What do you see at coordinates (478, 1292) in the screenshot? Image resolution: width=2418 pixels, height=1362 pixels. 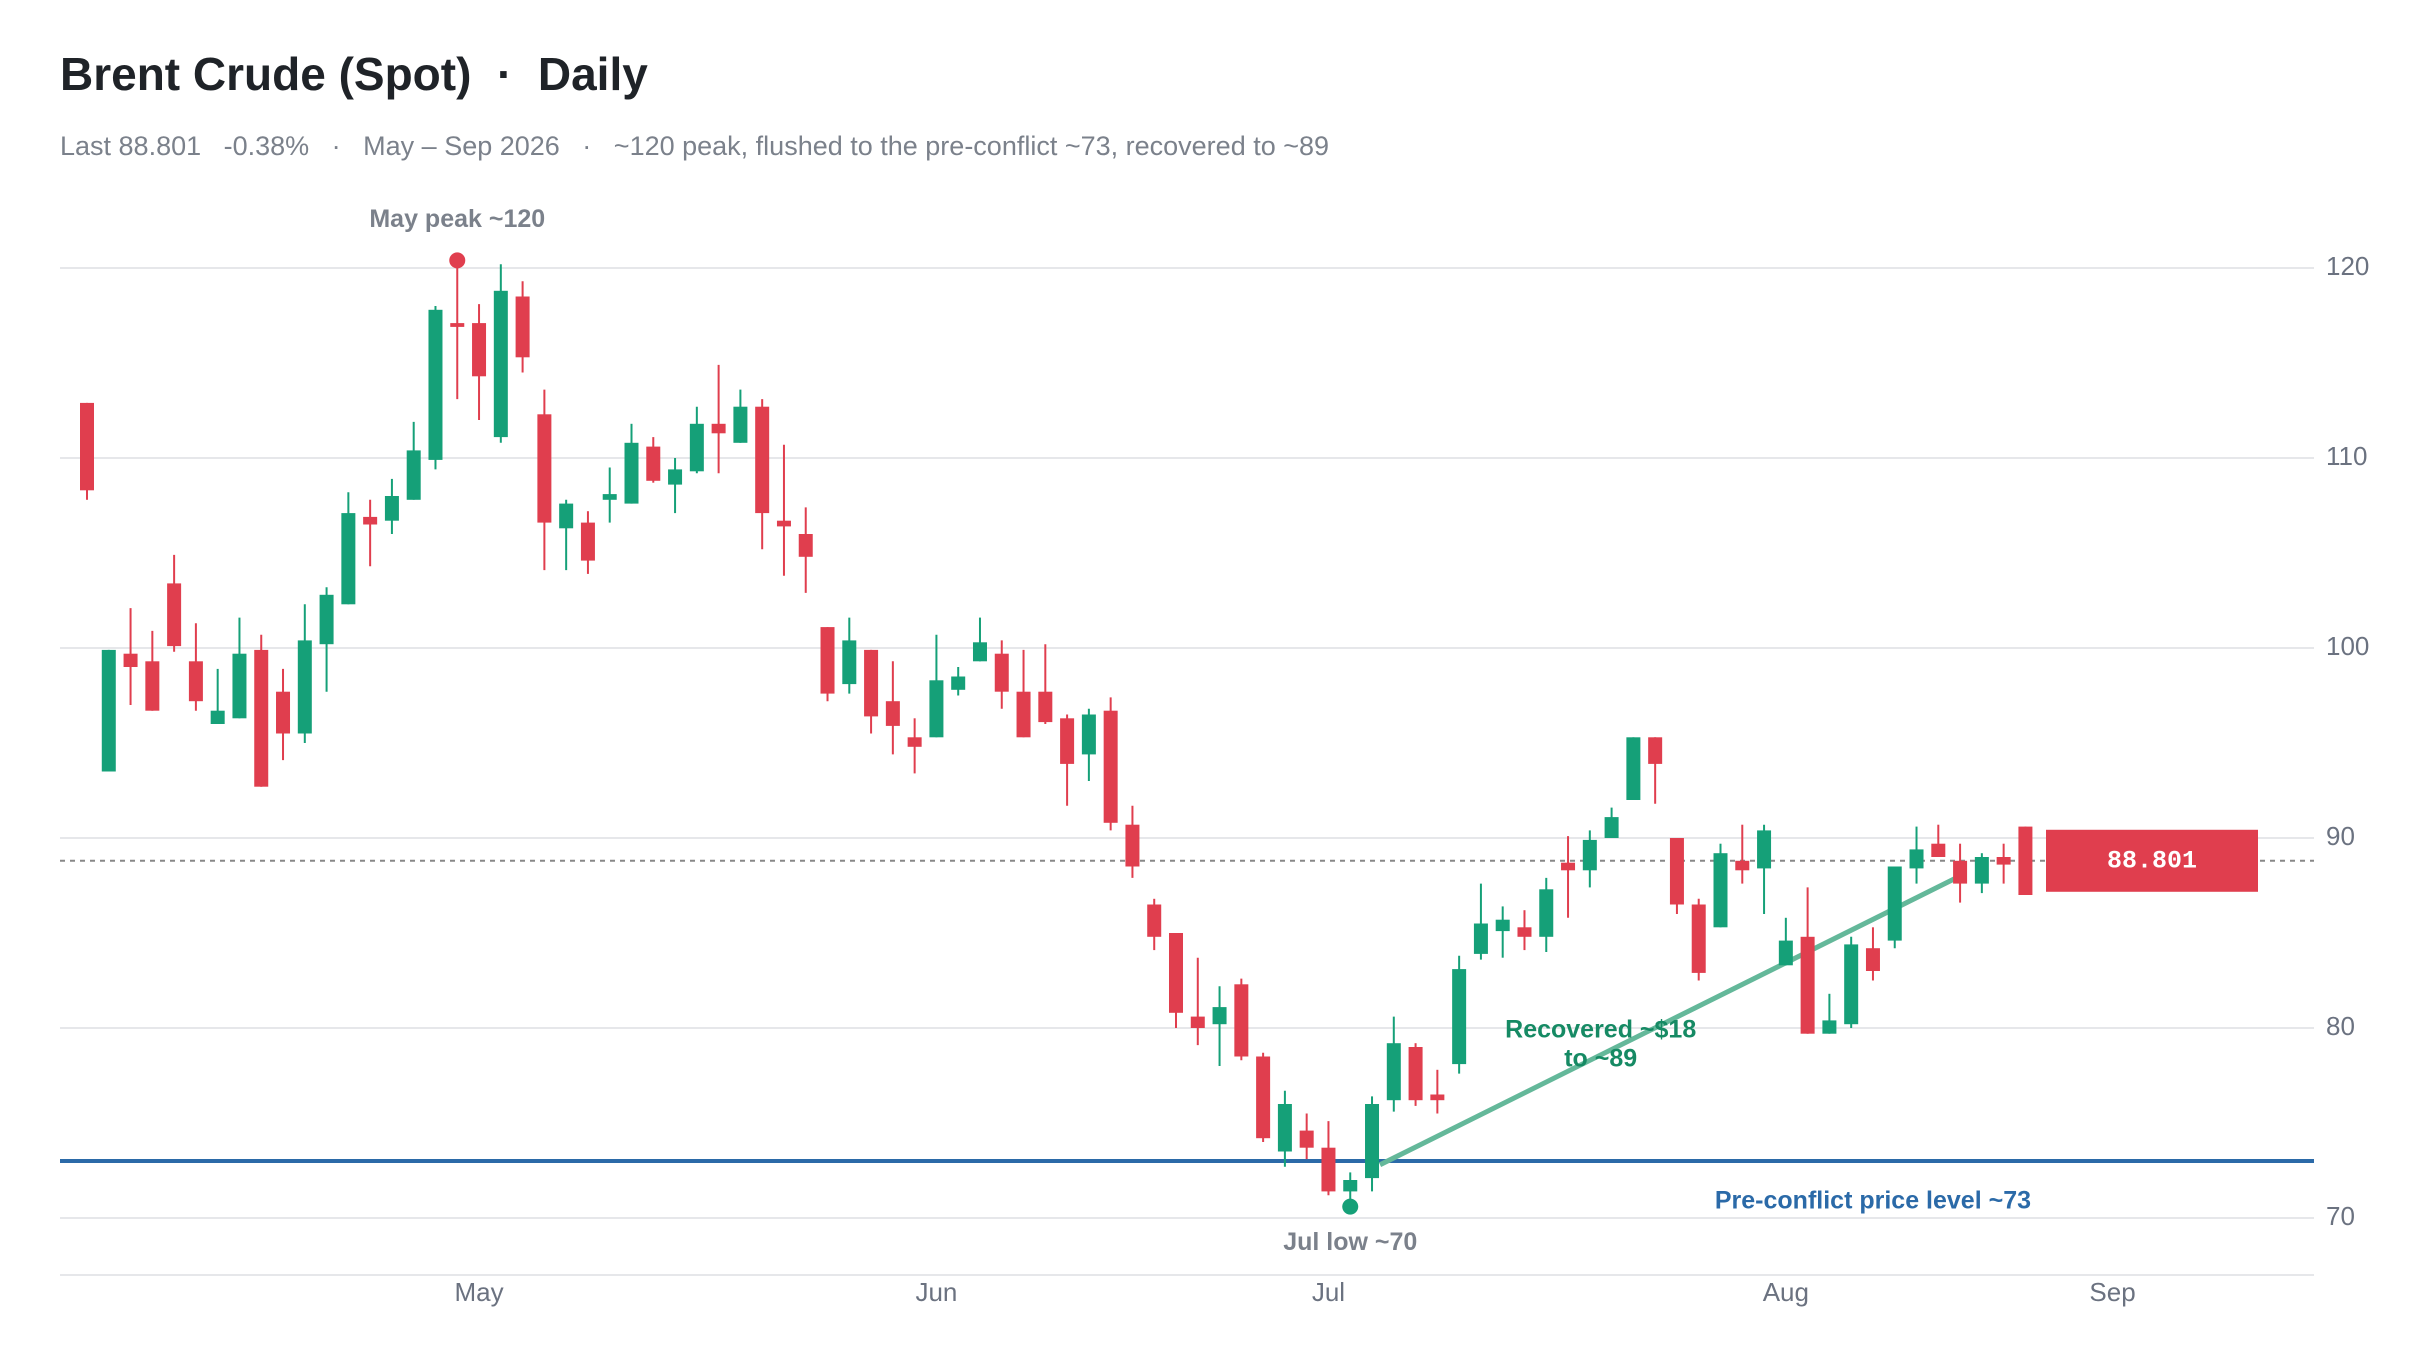 I see `x-tick-label: May` at bounding box center [478, 1292].